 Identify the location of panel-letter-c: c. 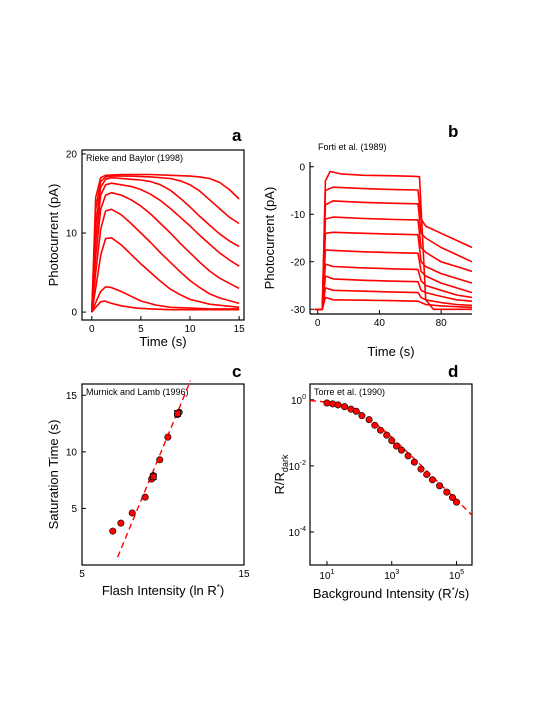
(236, 371).